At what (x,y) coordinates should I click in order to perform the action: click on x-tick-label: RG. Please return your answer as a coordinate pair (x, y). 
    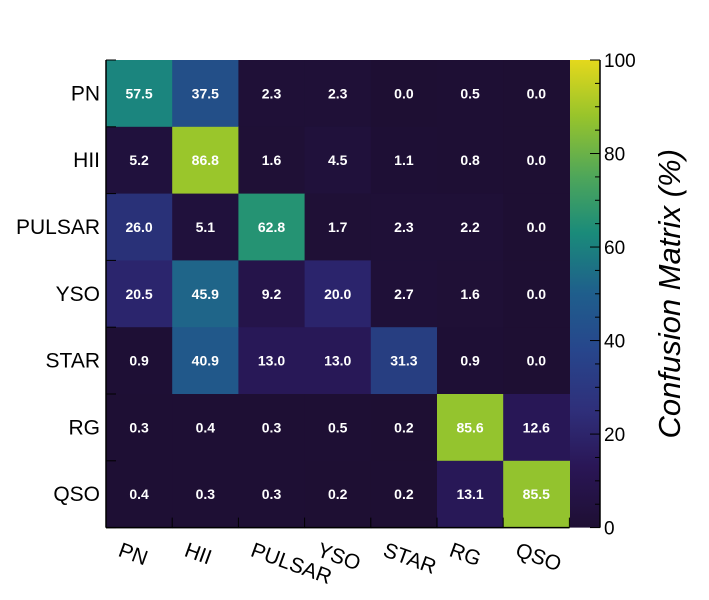
    Looking at the image, I should click on (464, 555).